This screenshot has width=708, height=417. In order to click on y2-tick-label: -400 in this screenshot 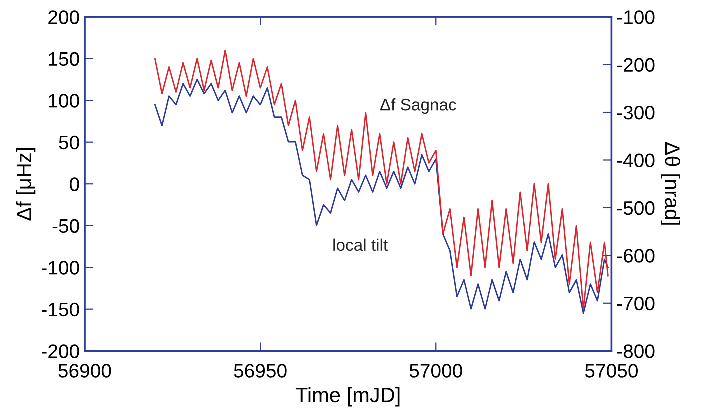, I will do `click(636, 161)`.